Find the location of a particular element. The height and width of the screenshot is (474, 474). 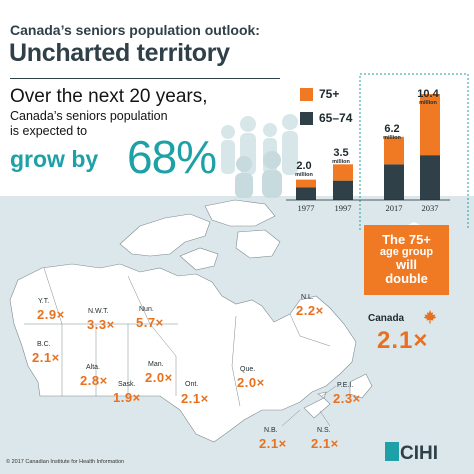

region-name-man: Man. is located at coordinates (156, 364).